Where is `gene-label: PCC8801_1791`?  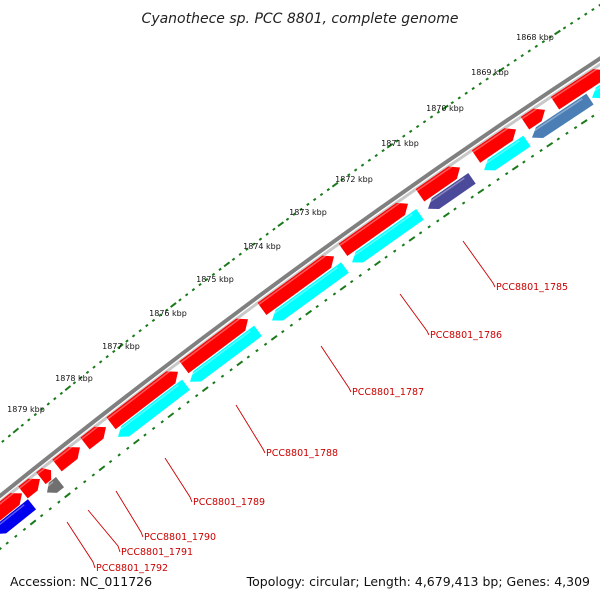 gene-label: PCC8801_1791 is located at coordinates (157, 552).